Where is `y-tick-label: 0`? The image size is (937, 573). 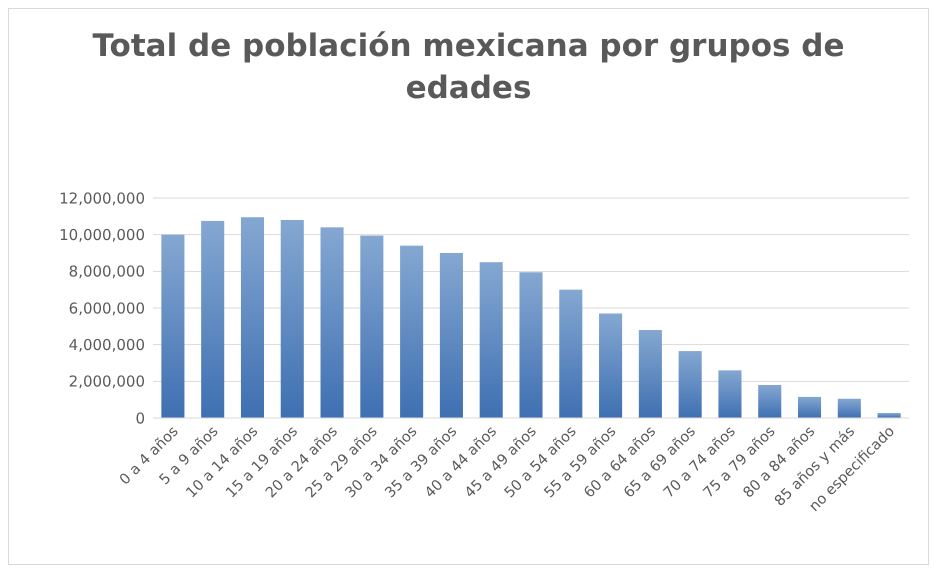 y-tick-label: 0 is located at coordinates (140, 418).